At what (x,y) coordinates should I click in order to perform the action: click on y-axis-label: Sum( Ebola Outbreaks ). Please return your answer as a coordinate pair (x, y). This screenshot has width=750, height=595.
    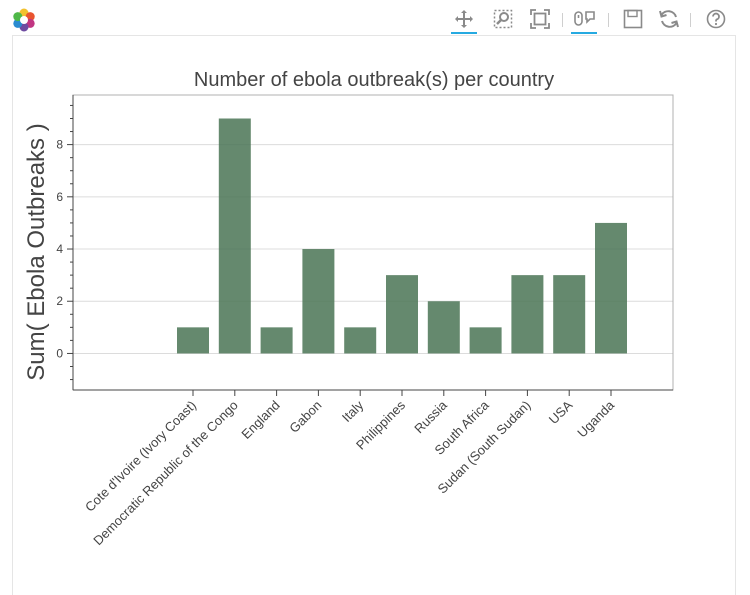
    Looking at the image, I should click on (36, 251).